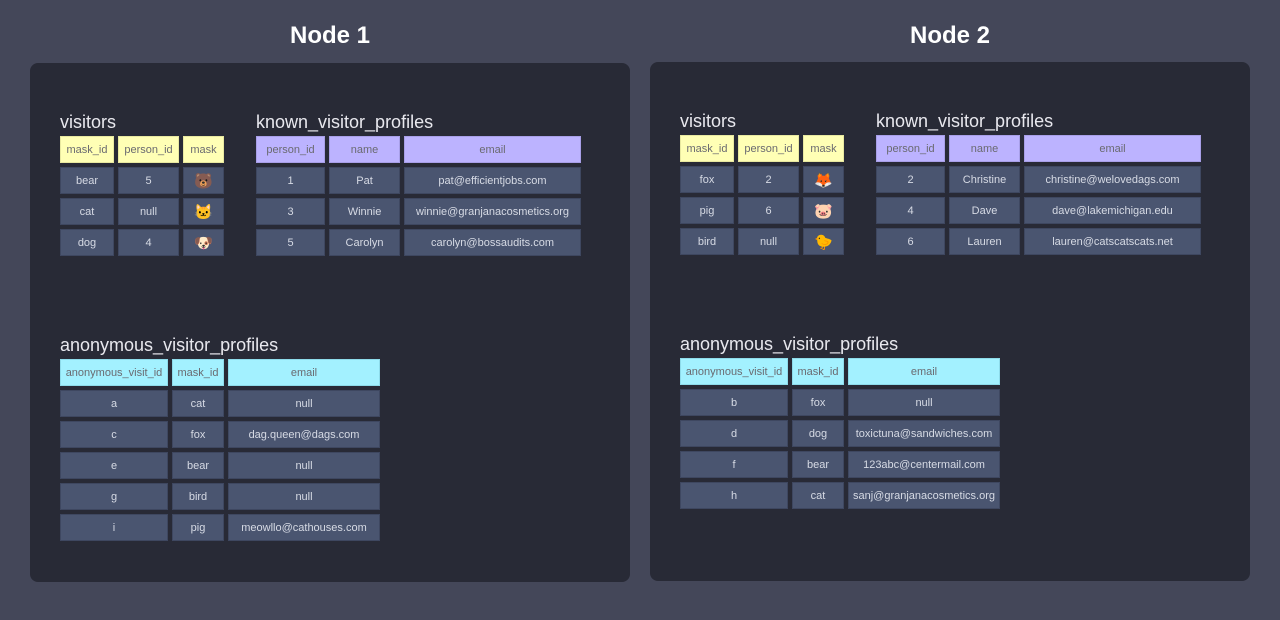  Describe the element at coordinates (734, 433) in the screenshot. I see `table-cell: d` at that location.